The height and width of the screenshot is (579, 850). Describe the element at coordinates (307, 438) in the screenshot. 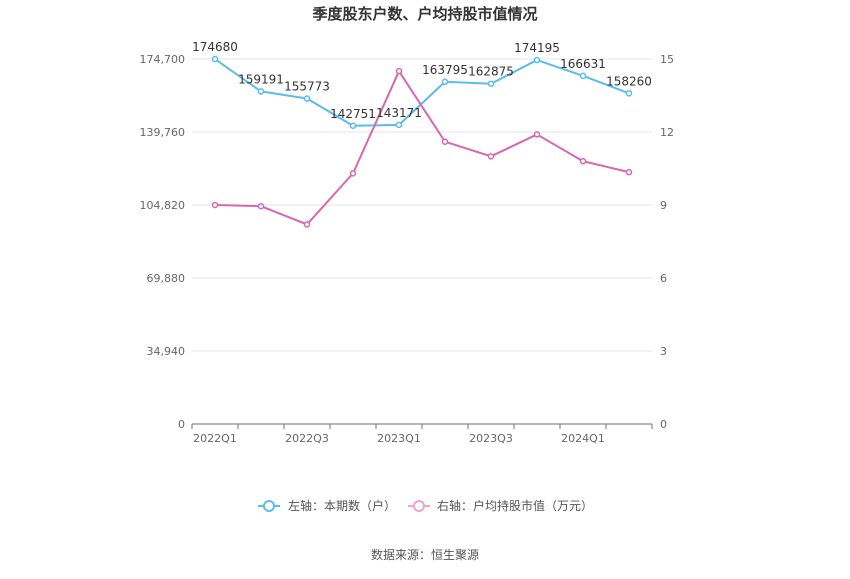

I see `x-axis-tick-label: 2022Q3` at that location.